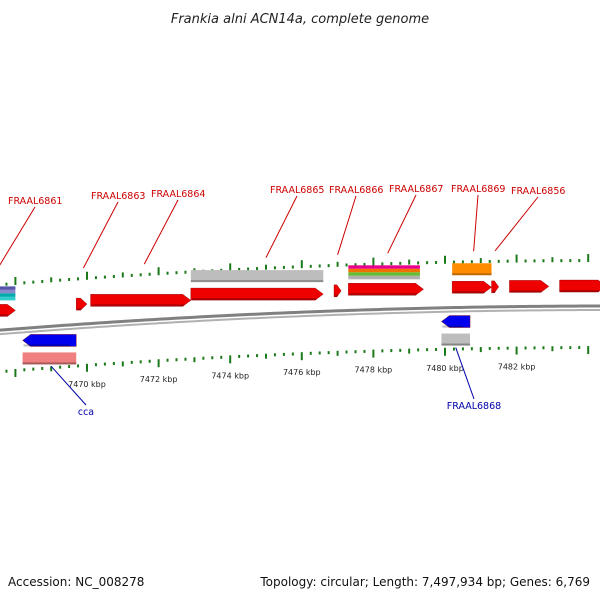  Describe the element at coordinates (374, 370) in the screenshot. I see `tick-label: 7478 kbp` at that location.